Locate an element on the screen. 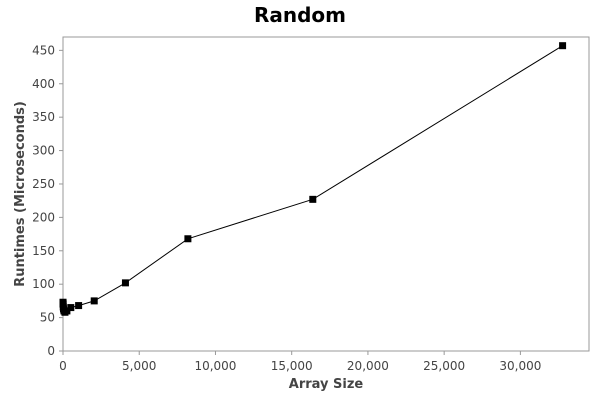  x-tick-label: 25,000 is located at coordinates (444, 366).